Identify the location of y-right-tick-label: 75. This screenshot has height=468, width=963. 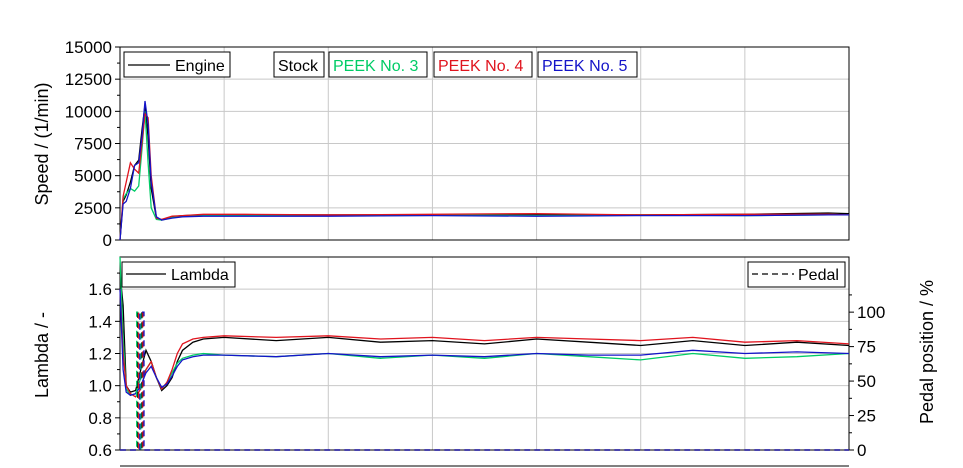
(866, 347).